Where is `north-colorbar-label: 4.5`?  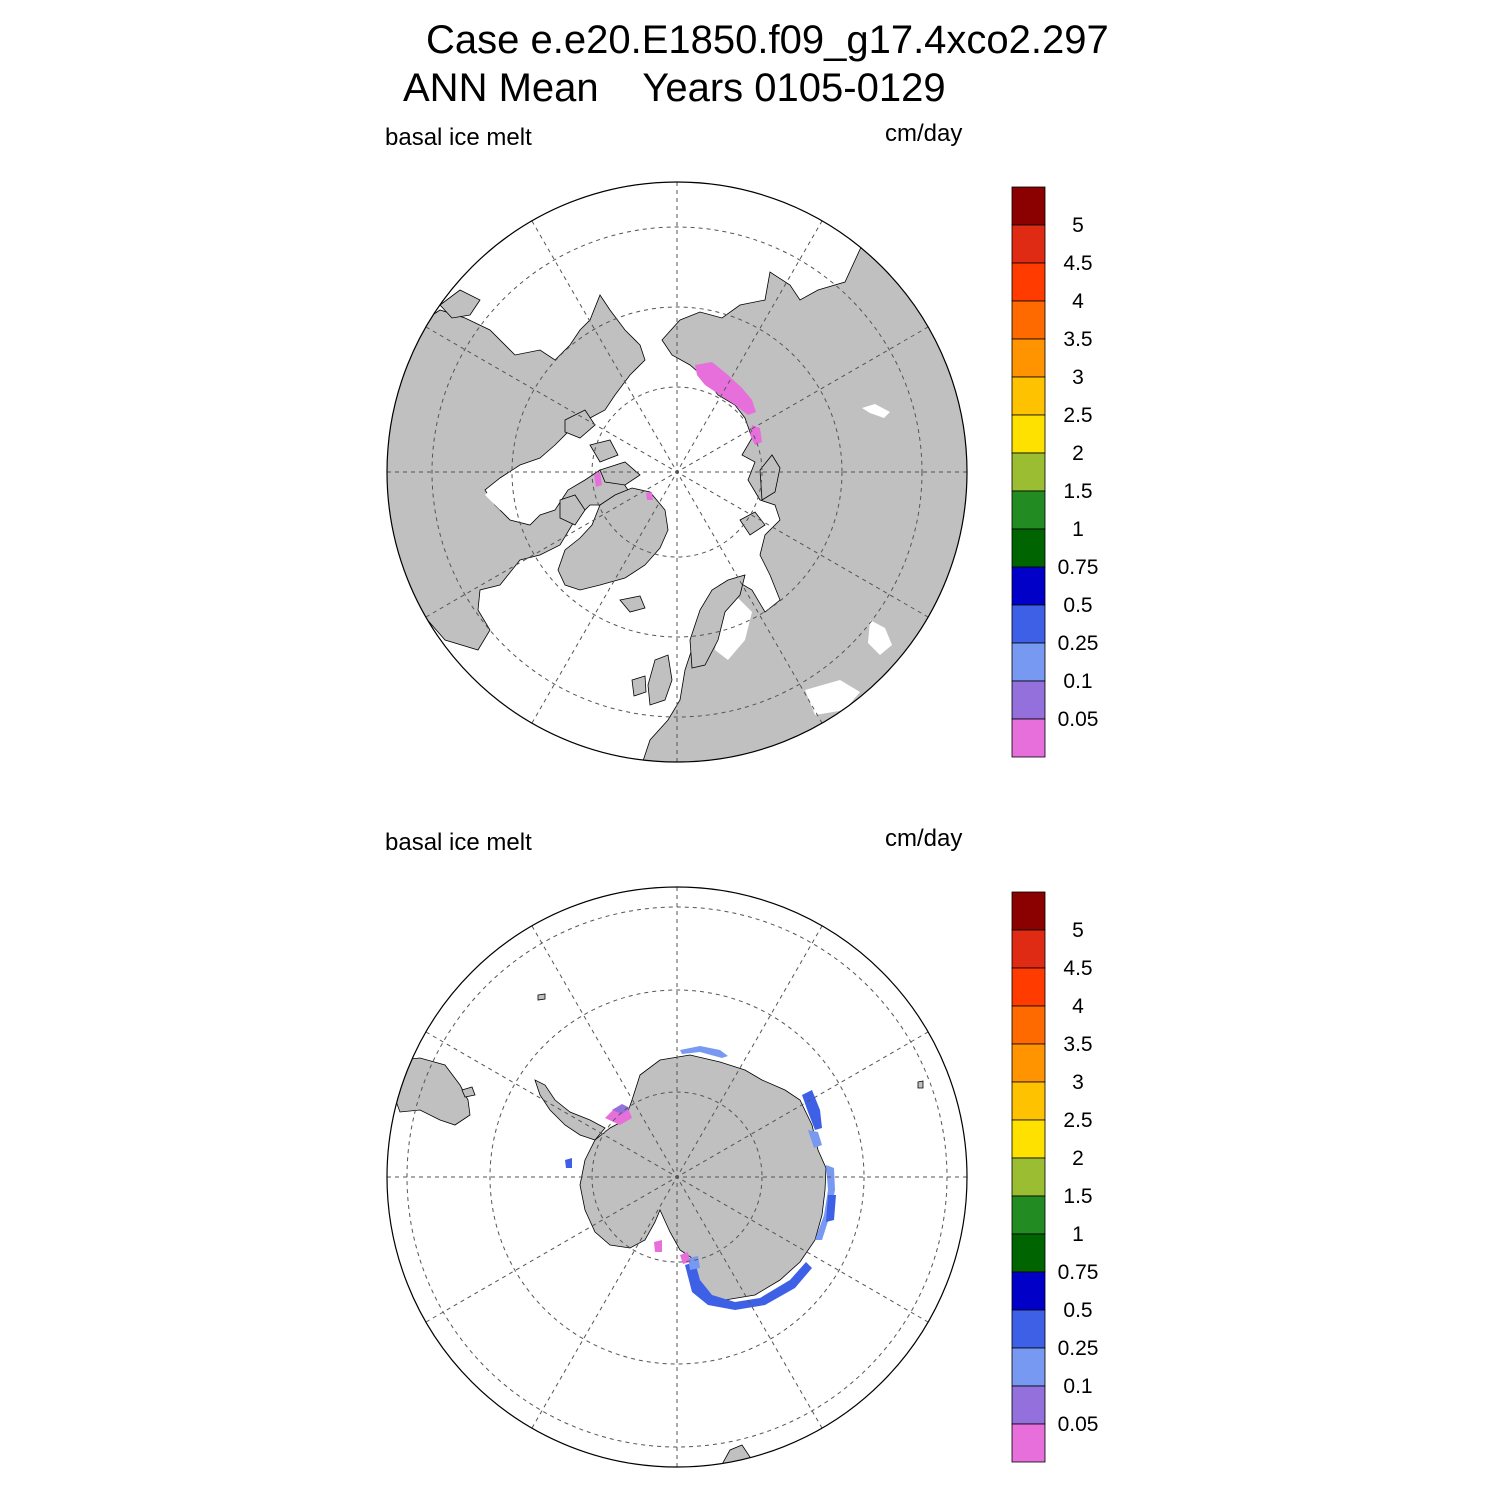 north-colorbar-label: 4.5 is located at coordinates (1077, 263).